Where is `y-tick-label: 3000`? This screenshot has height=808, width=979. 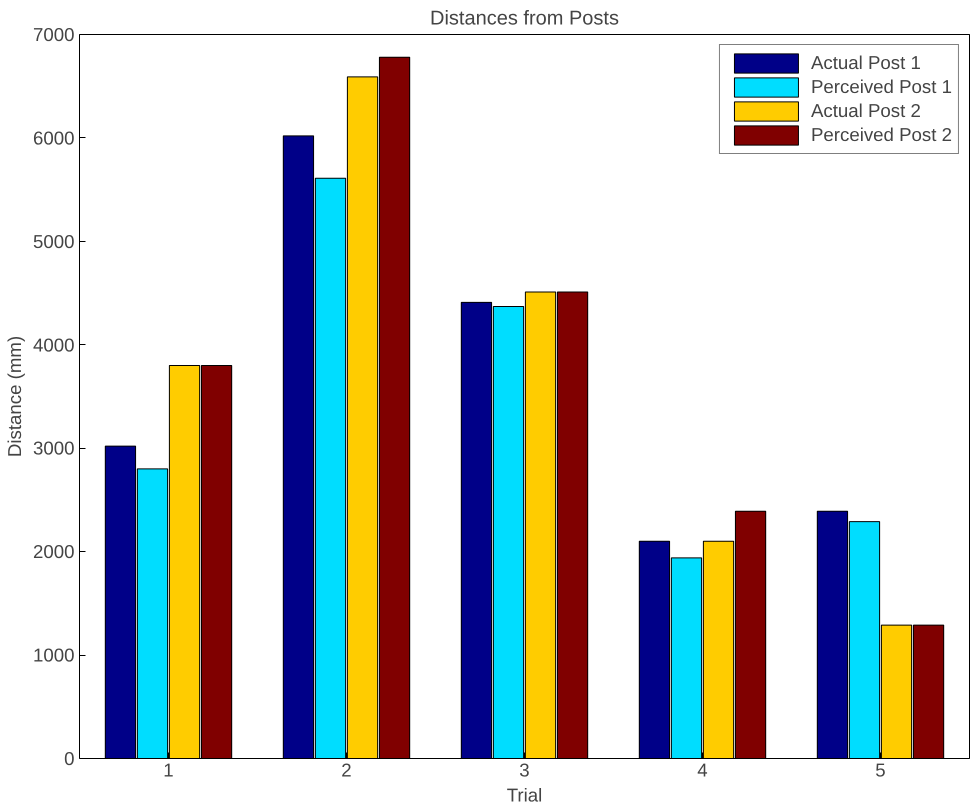
y-tick-label: 3000 is located at coordinates (53, 448).